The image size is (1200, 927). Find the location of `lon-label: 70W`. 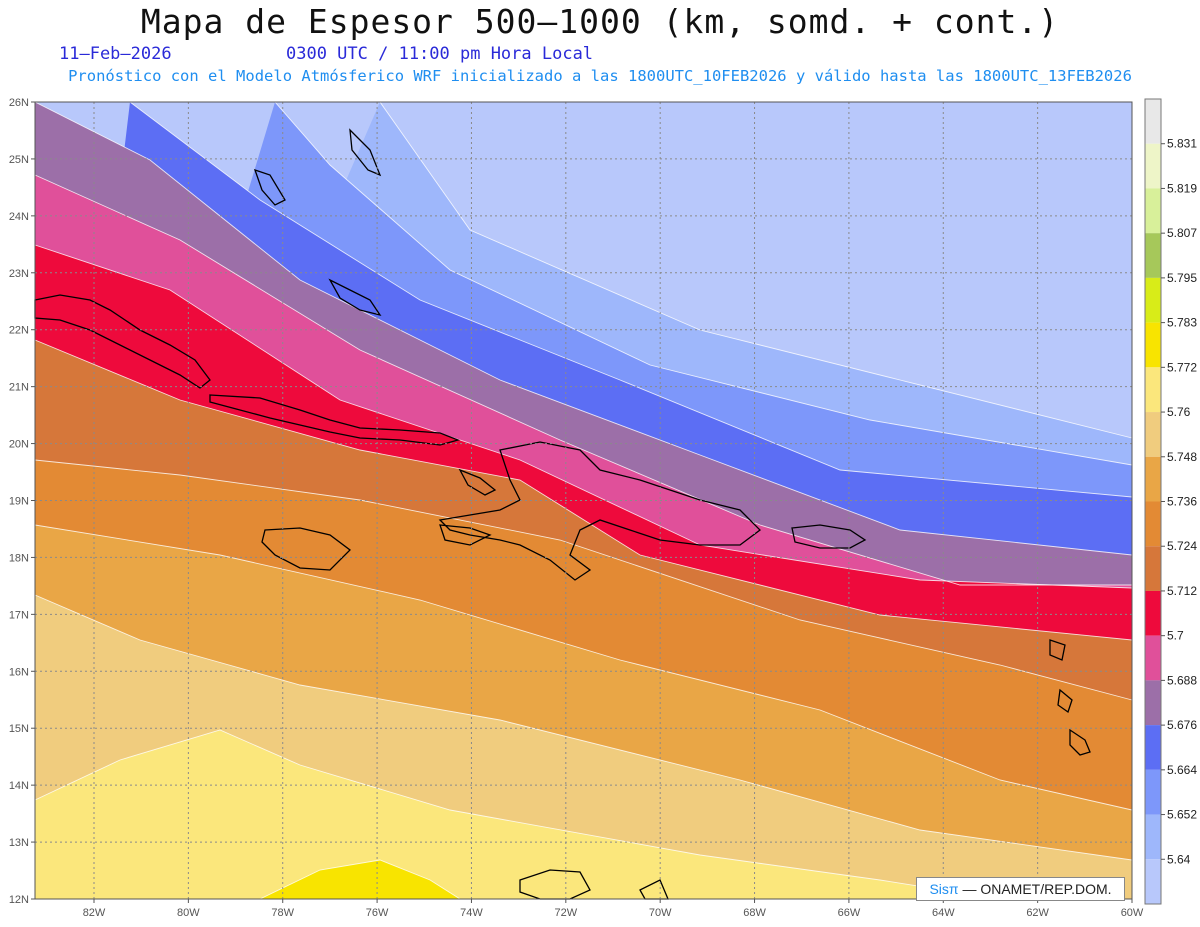

lon-label: 70W is located at coordinates (660, 913).